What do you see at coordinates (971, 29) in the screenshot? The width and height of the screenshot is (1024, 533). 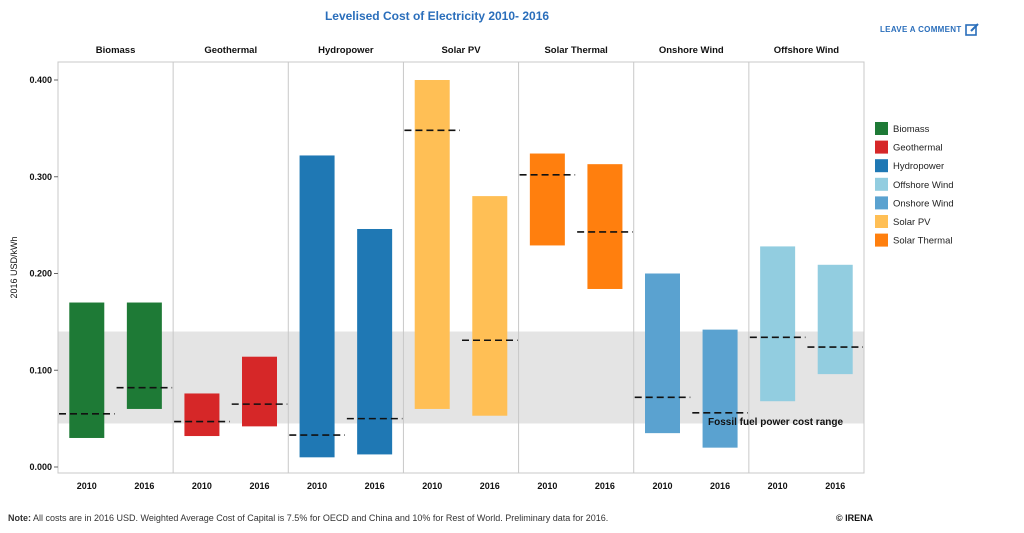 I see `edit-icon` at bounding box center [971, 29].